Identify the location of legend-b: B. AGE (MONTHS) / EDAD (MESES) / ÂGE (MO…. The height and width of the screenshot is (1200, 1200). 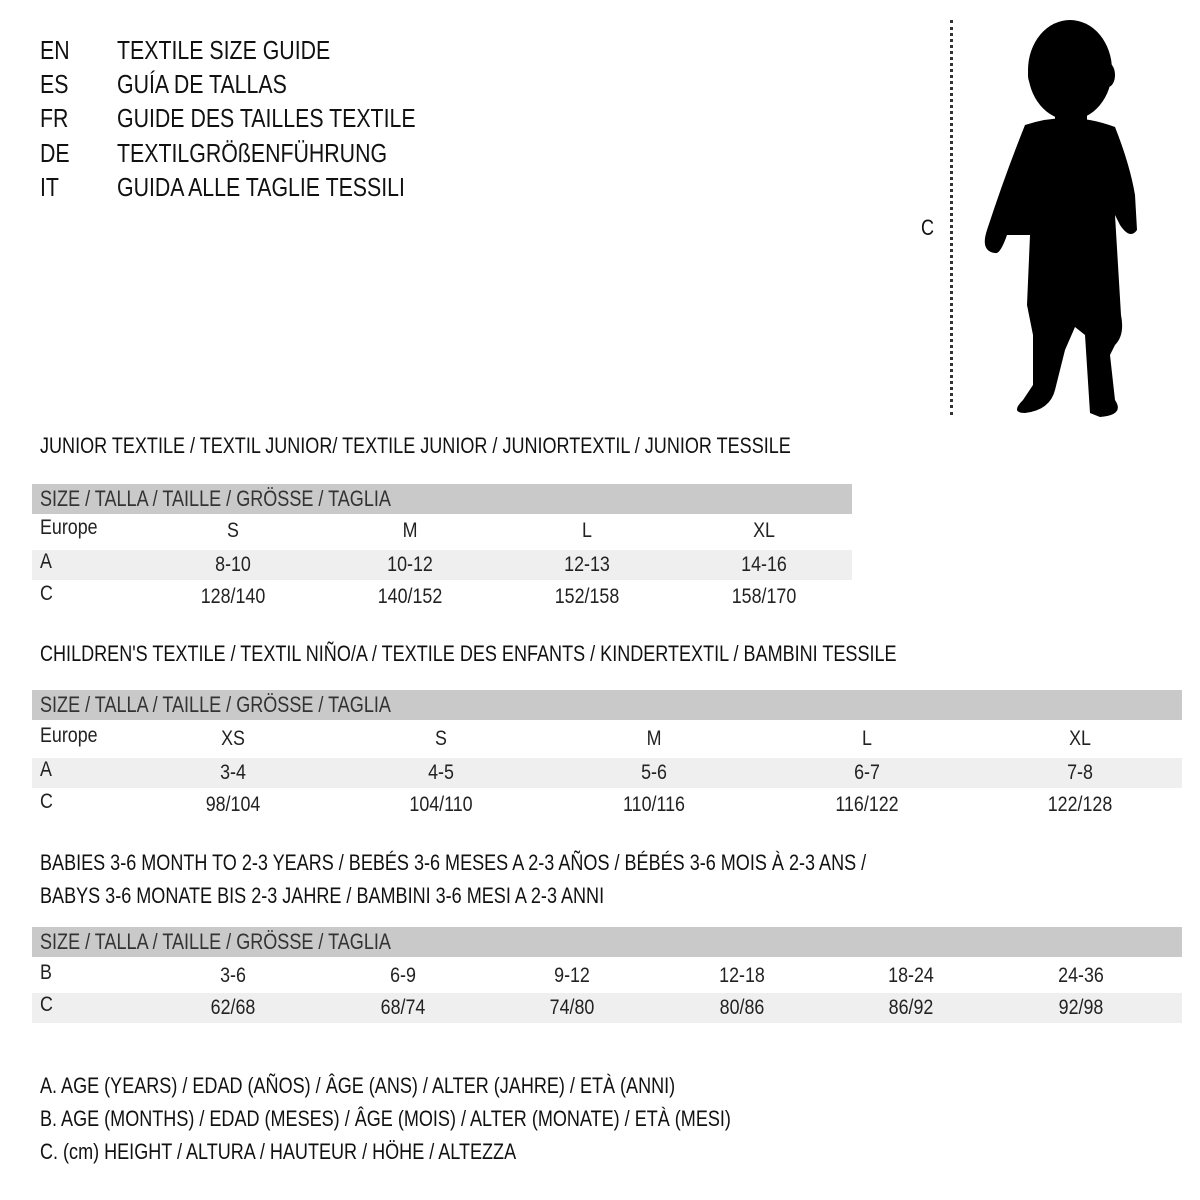
(385, 1118).